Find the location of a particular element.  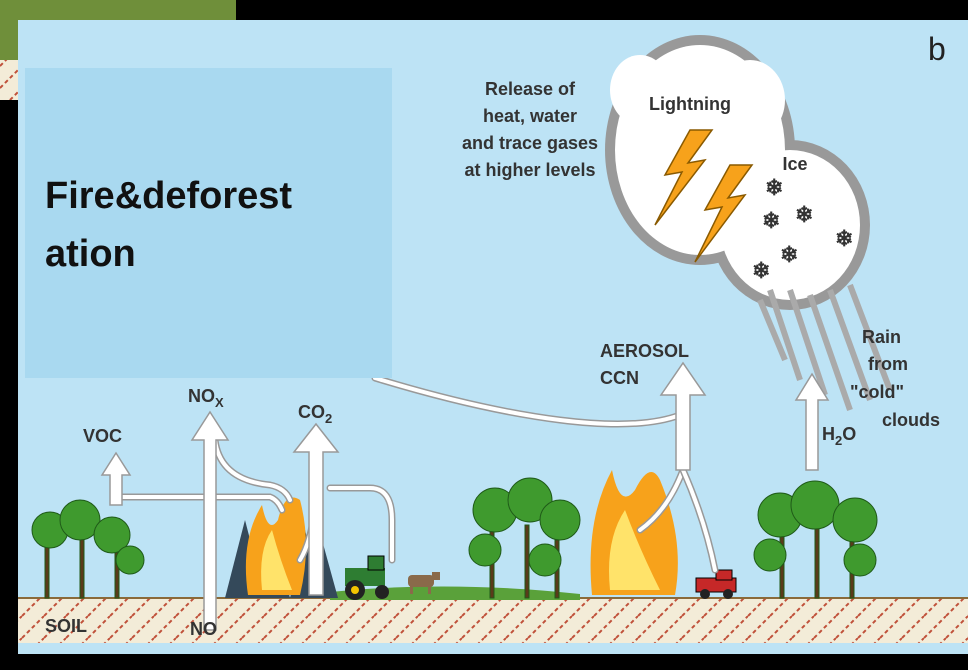

cow is located at coordinates (424, 583).